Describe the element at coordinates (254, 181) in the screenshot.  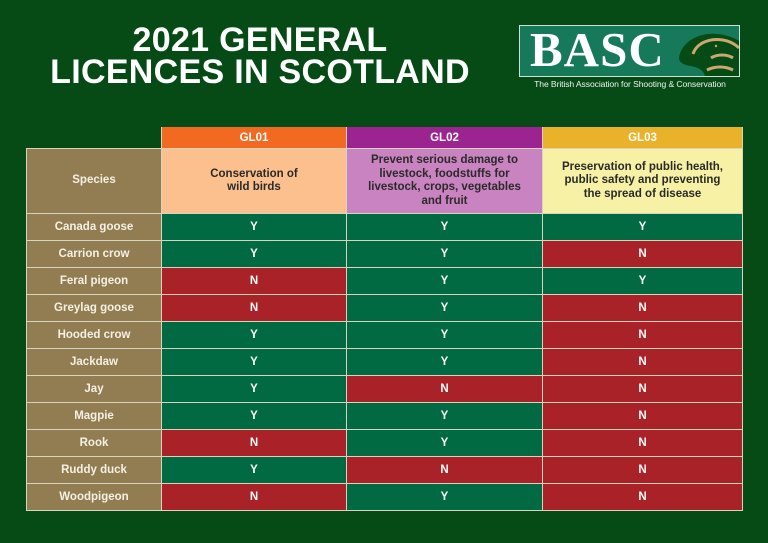
I see `licence-description-gl01: Conservation of wild birds` at that location.